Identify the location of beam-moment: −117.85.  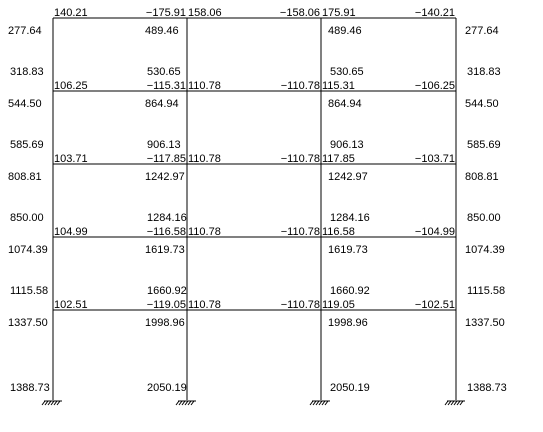
(166, 159).